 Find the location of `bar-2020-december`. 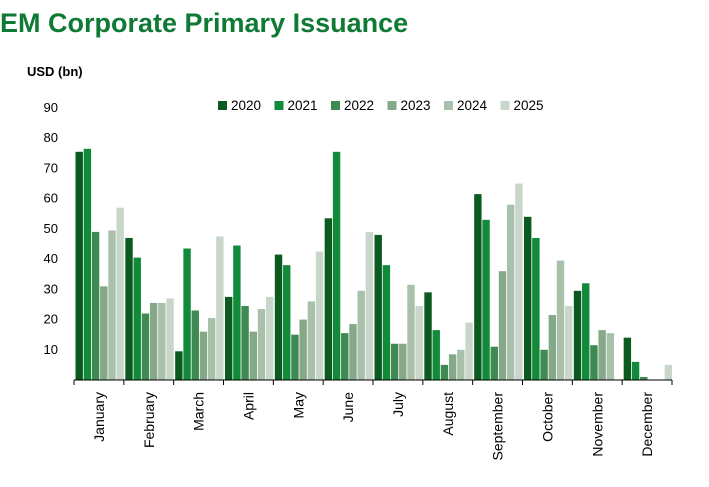

bar-2020-december is located at coordinates (627, 358).